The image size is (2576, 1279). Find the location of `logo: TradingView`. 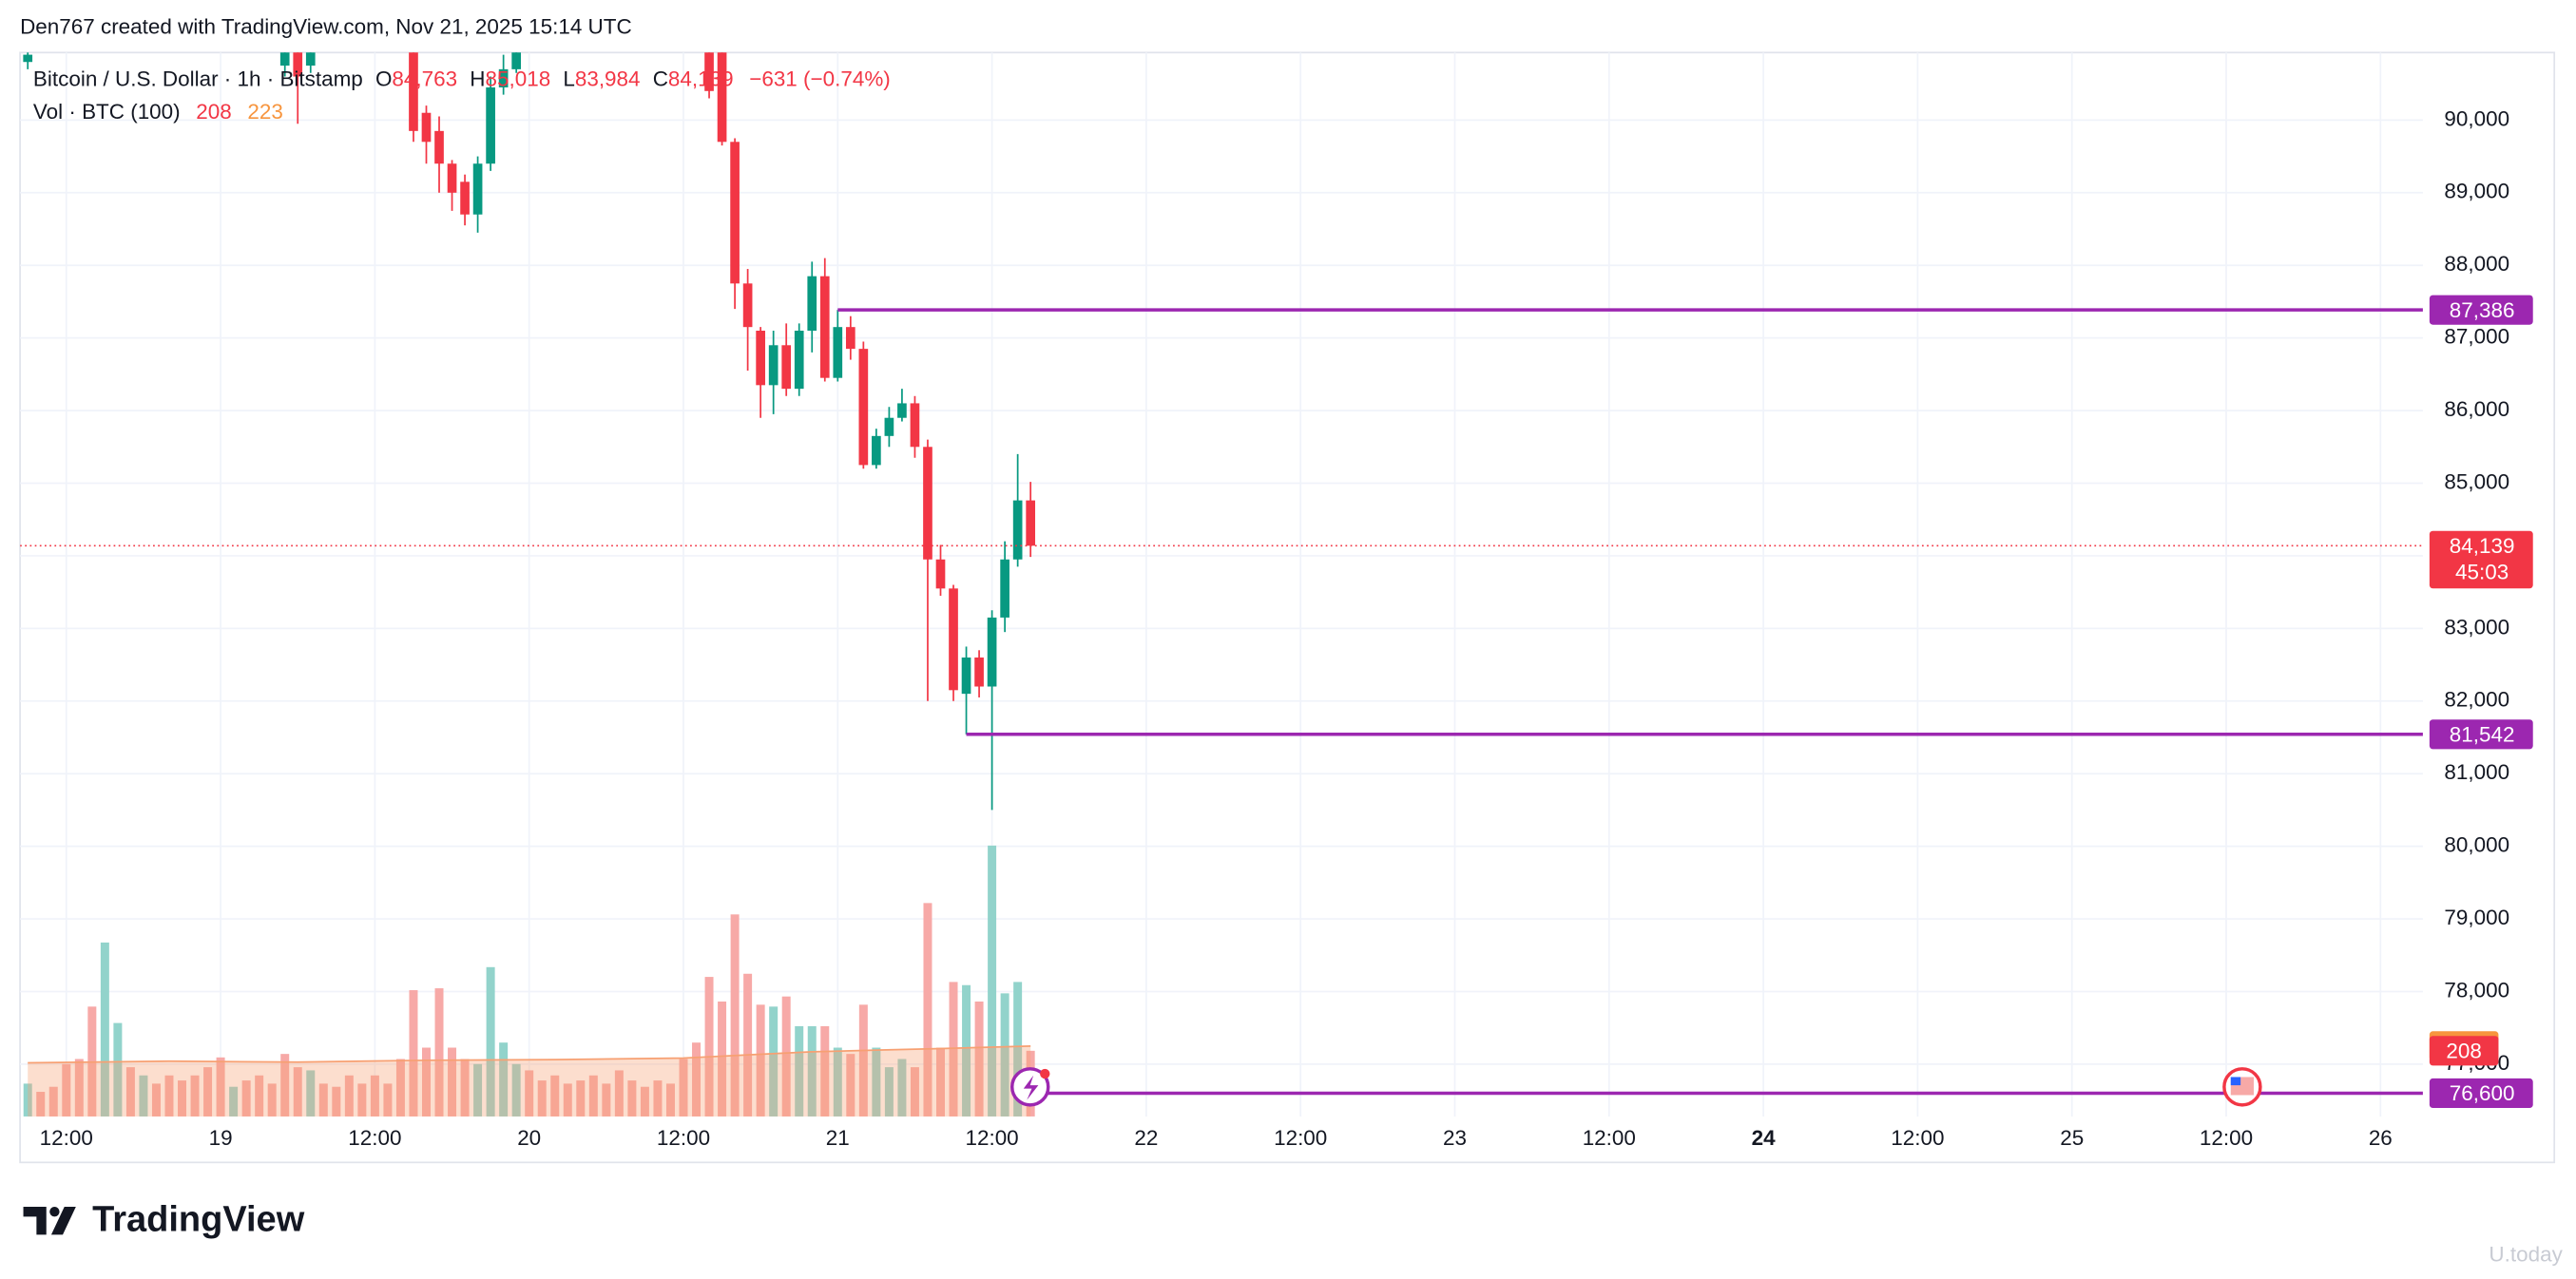

logo: TradingView is located at coordinates (164, 1220).